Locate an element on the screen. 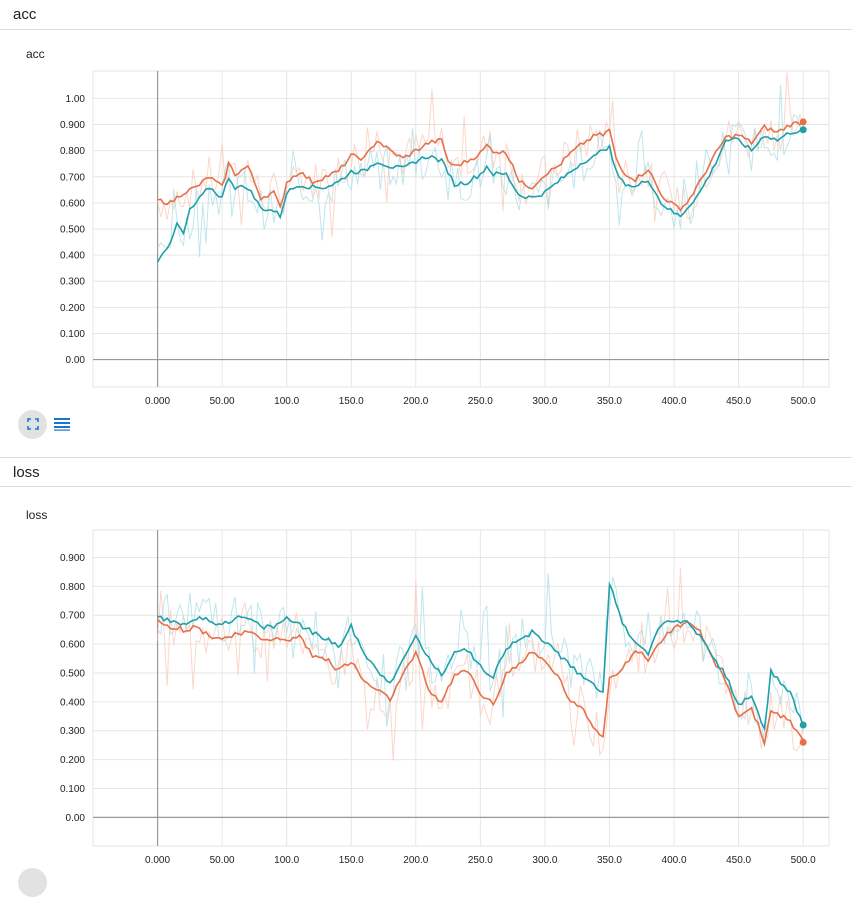 This screenshot has height=897, width=852. section-header-loss: loss is located at coordinates (426, 472).